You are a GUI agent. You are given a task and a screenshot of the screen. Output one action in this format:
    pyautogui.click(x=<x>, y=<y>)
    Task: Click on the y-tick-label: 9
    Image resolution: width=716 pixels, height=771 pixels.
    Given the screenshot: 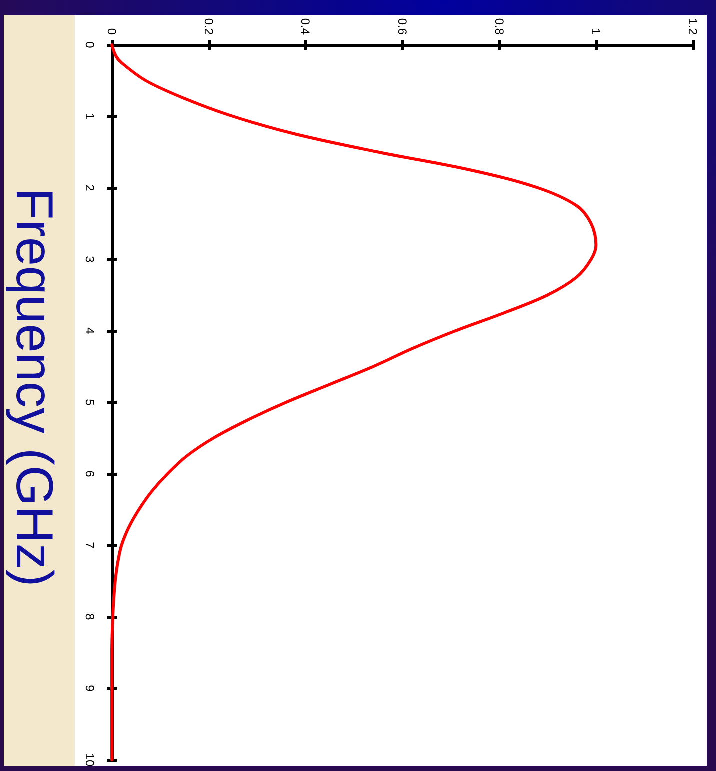 What is the action you would take?
    pyautogui.click(x=90, y=688)
    